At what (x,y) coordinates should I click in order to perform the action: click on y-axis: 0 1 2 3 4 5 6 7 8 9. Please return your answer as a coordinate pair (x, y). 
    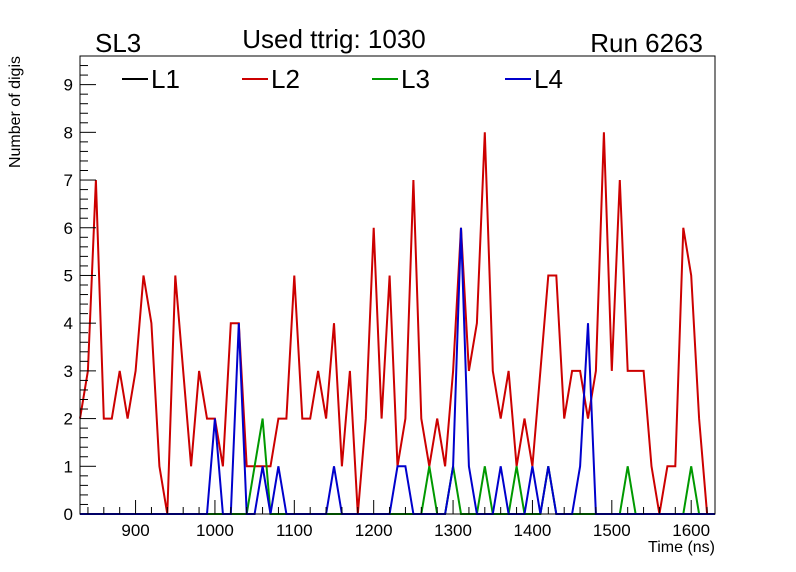
    Looking at the image, I should click on (80, 289).